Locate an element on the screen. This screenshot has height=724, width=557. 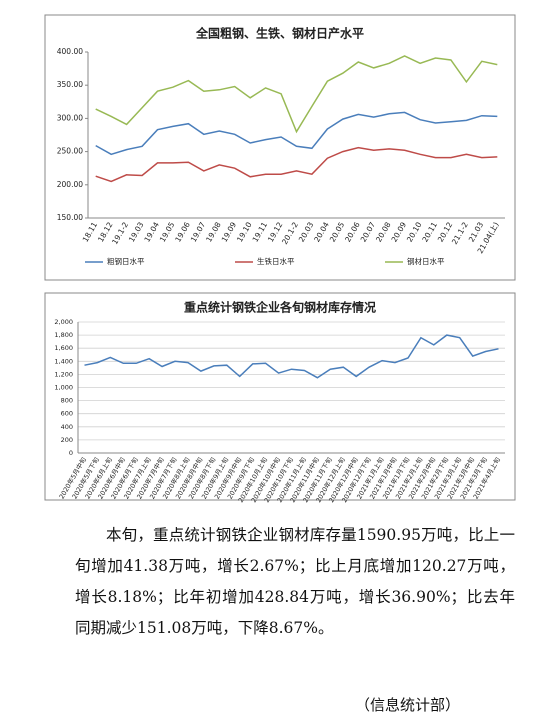
y-tick-label: 800 is located at coordinates (67, 401).